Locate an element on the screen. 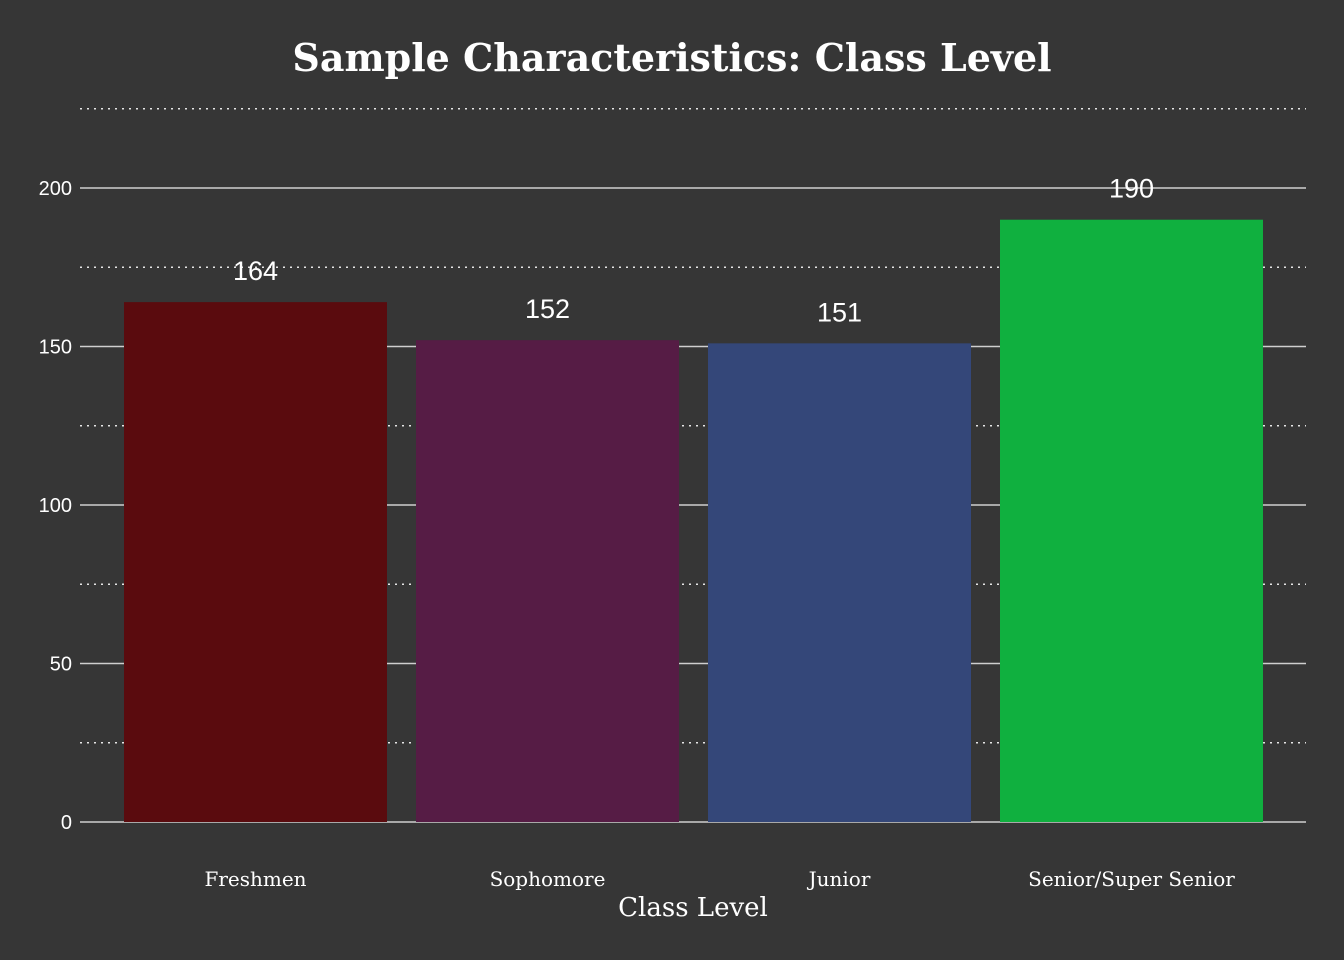  data-label: 151 is located at coordinates (839, 312).